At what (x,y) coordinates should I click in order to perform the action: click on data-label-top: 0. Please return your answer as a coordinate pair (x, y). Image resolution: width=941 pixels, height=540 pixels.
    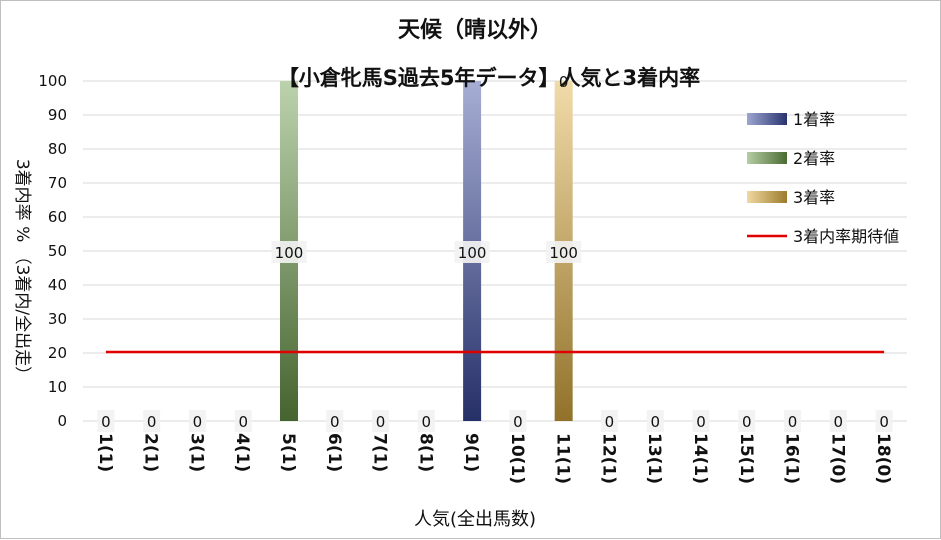
    Looking at the image, I should click on (564, 82).